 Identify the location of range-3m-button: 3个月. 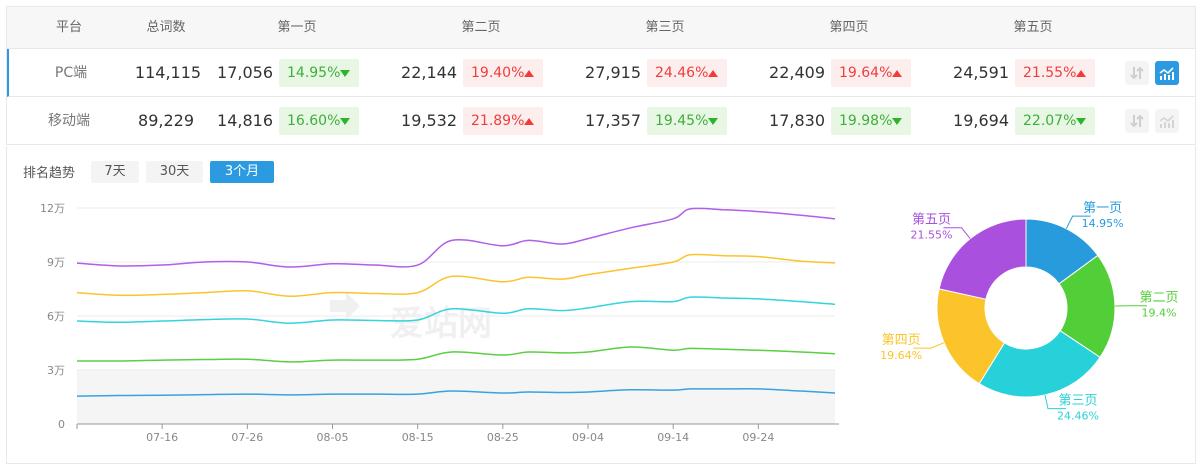
(242, 172).